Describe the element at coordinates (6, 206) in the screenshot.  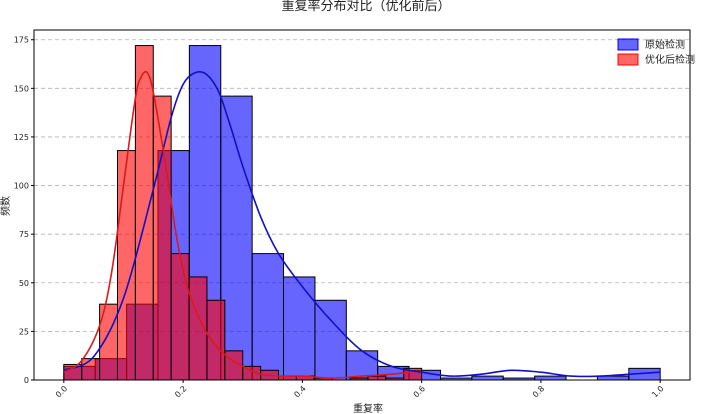
I see `y-axis-label: 频数` at that location.